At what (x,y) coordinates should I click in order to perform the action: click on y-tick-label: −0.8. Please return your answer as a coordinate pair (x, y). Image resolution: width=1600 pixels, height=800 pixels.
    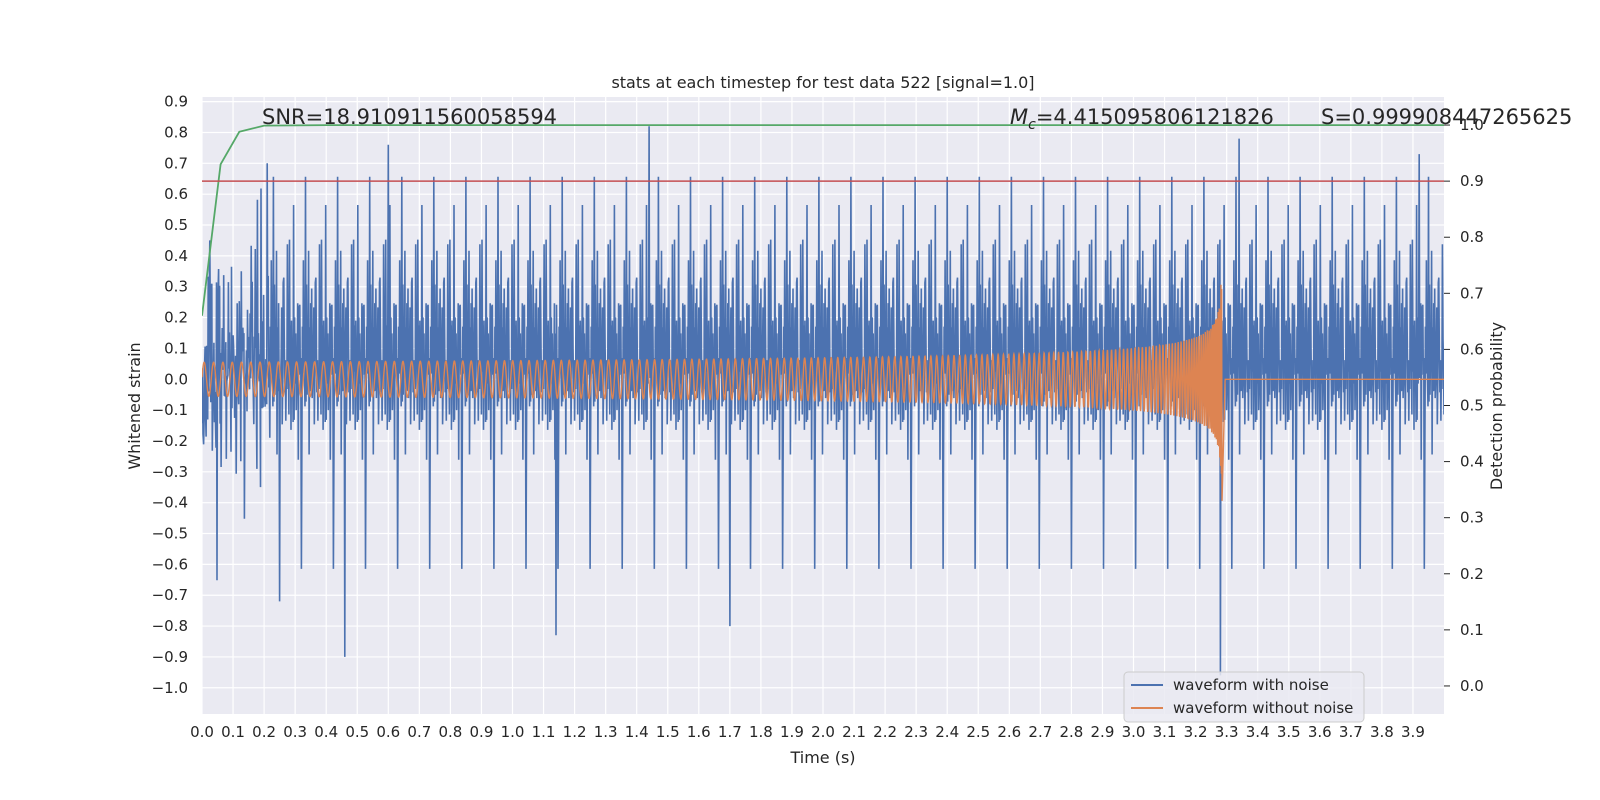
    Looking at the image, I should click on (170, 626).